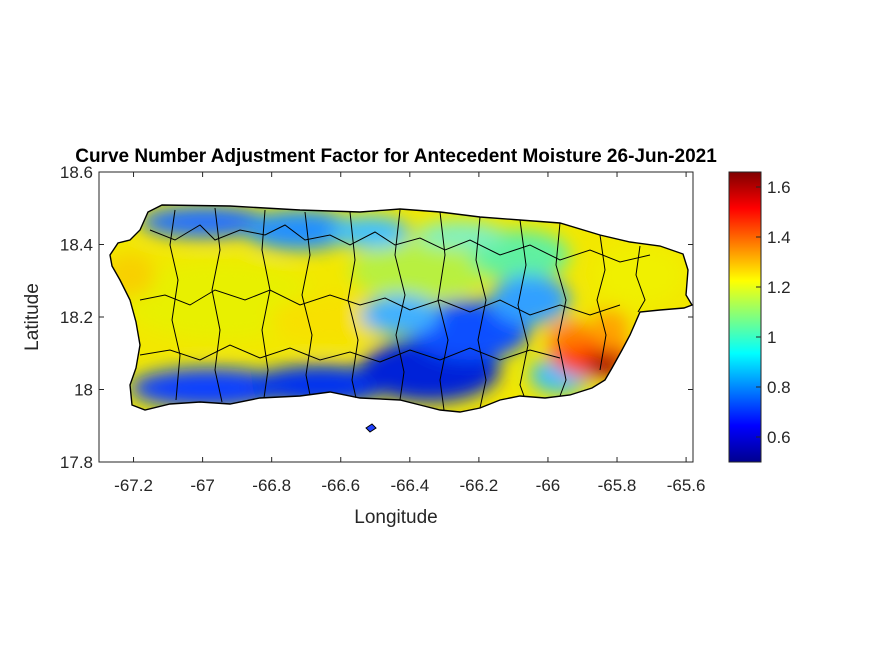 The width and height of the screenshot is (875, 656). What do you see at coordinates (570, 335) in the screenshot?
I see `heatmap-blob-southeast-orange` at bounding box center [570, 335].